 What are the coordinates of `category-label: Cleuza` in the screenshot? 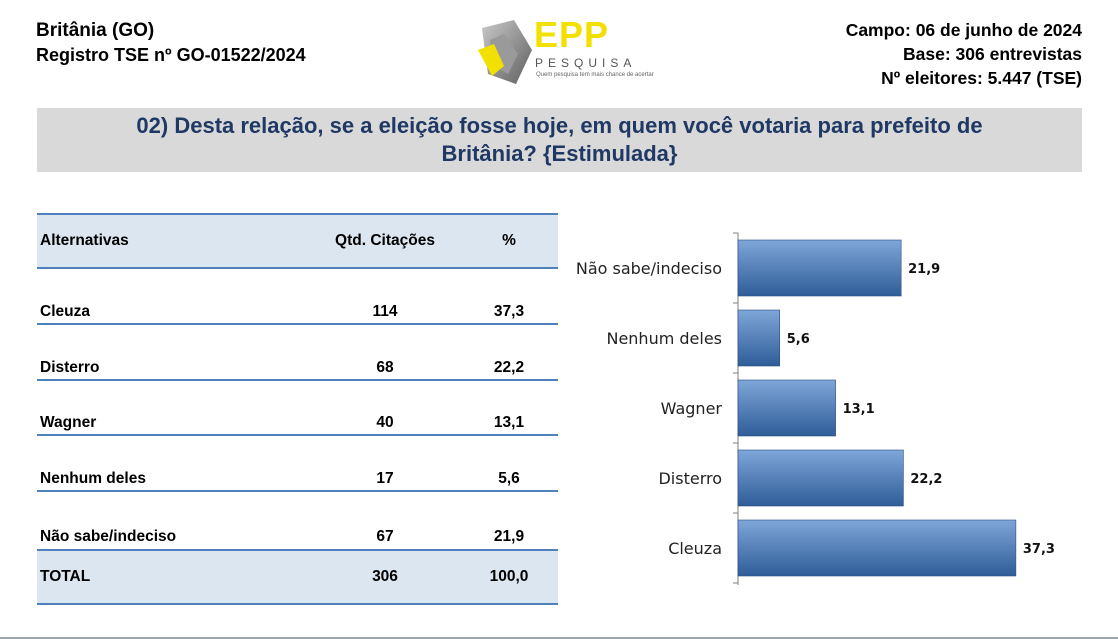 It's located at (695, 548).